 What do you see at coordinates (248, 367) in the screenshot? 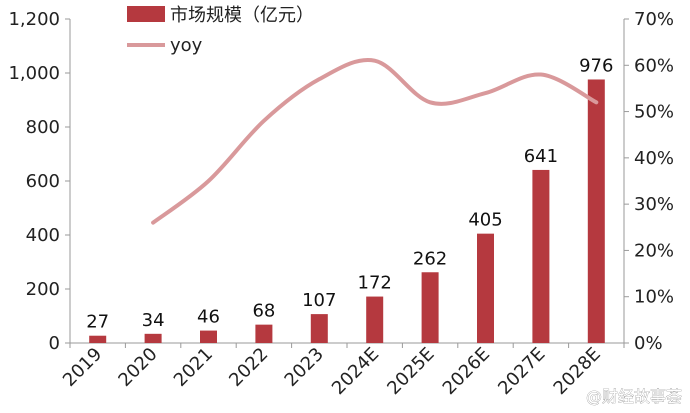
I see `x-axis-tick-label: 2022` at bounding box center [248, 367].